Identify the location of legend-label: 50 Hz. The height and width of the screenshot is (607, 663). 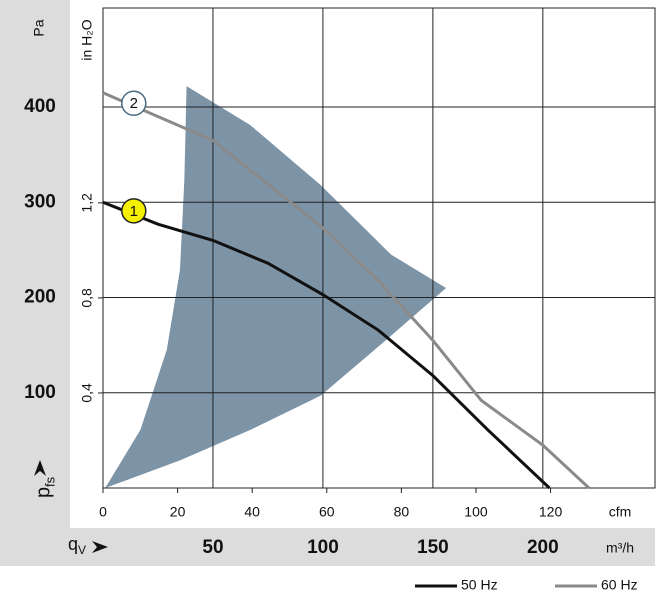
(479, 585).